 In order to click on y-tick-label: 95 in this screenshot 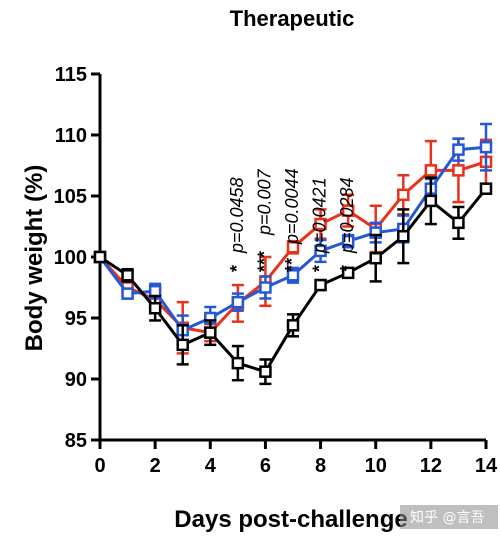, I will do `click(76, 319)`.